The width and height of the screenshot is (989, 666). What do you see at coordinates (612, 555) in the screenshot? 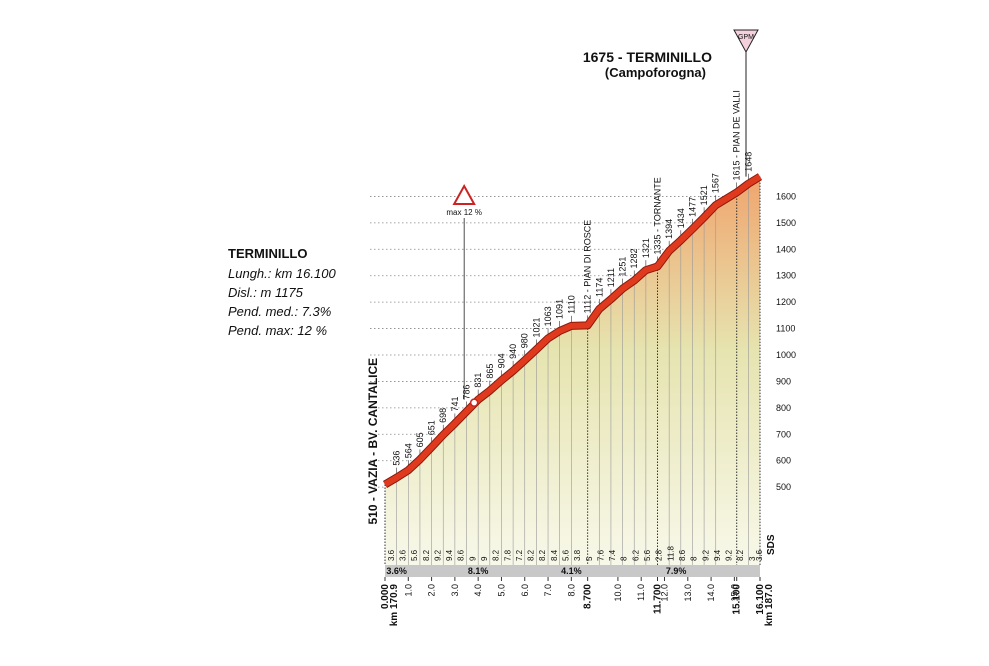
I see `gradient-label: 7.4` at bounding box center [612, 555].